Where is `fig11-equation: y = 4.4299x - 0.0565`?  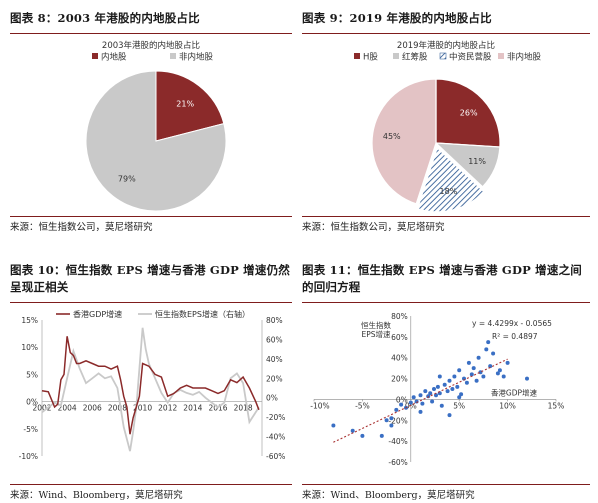 fig11-equation: y = 4.4299x - 0.0565 is located at coordinates (512, 323).